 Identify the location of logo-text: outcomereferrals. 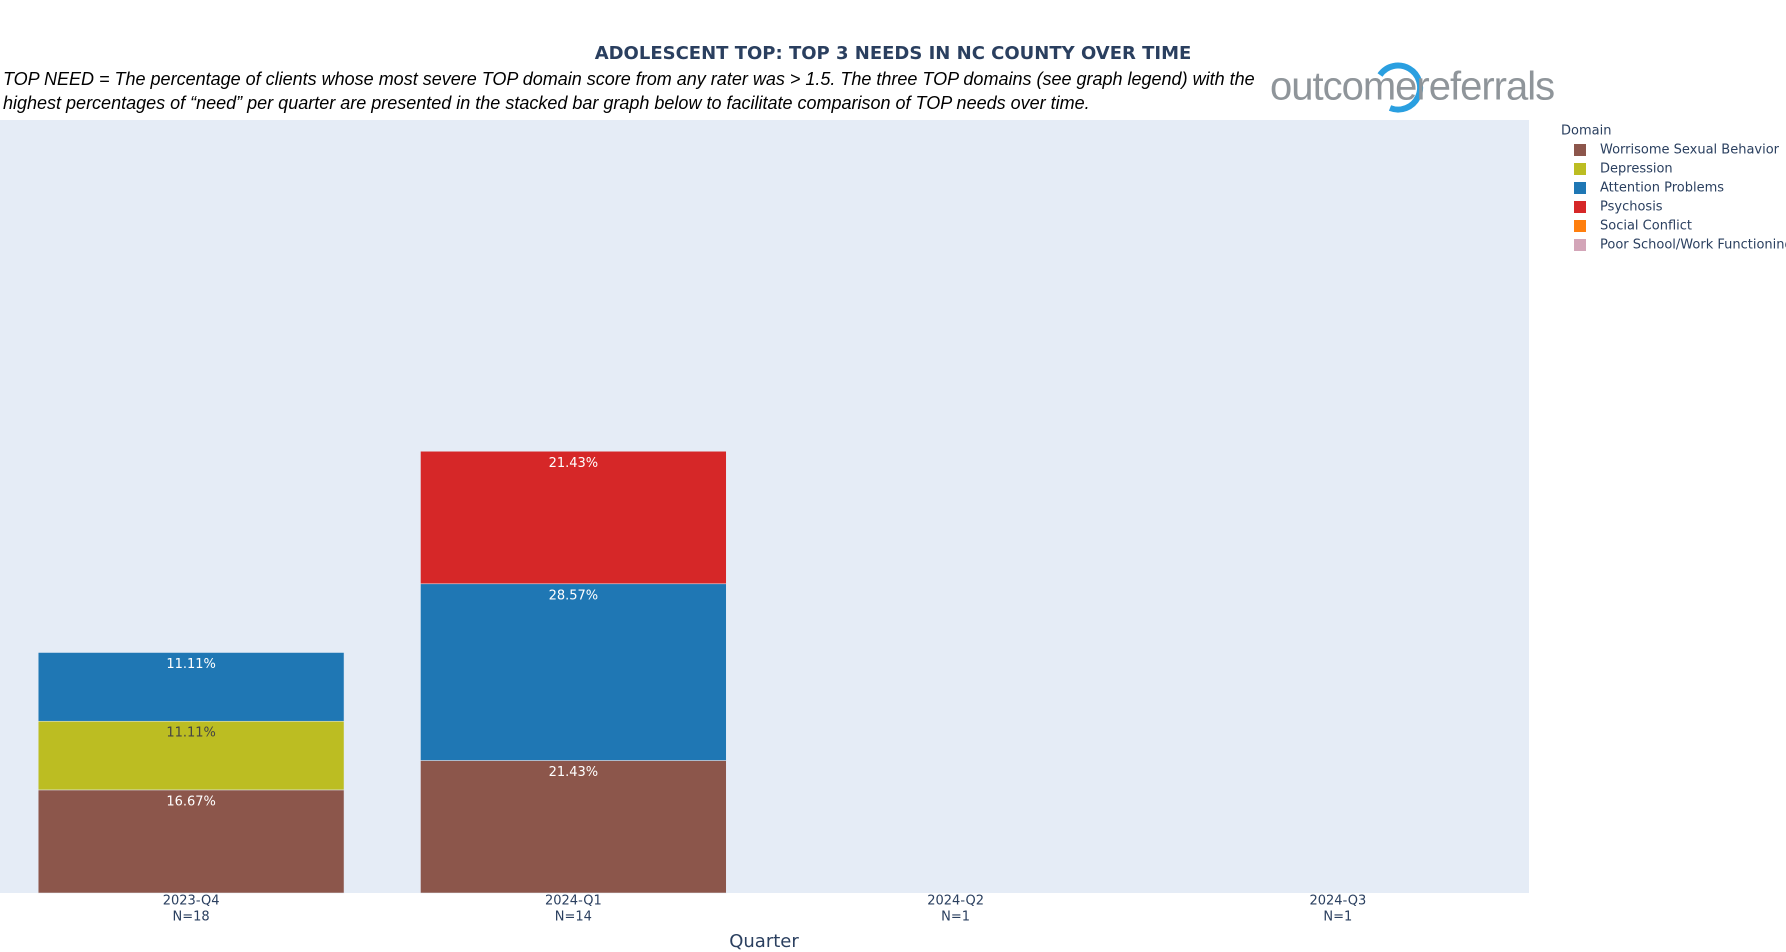
(1412, 87).